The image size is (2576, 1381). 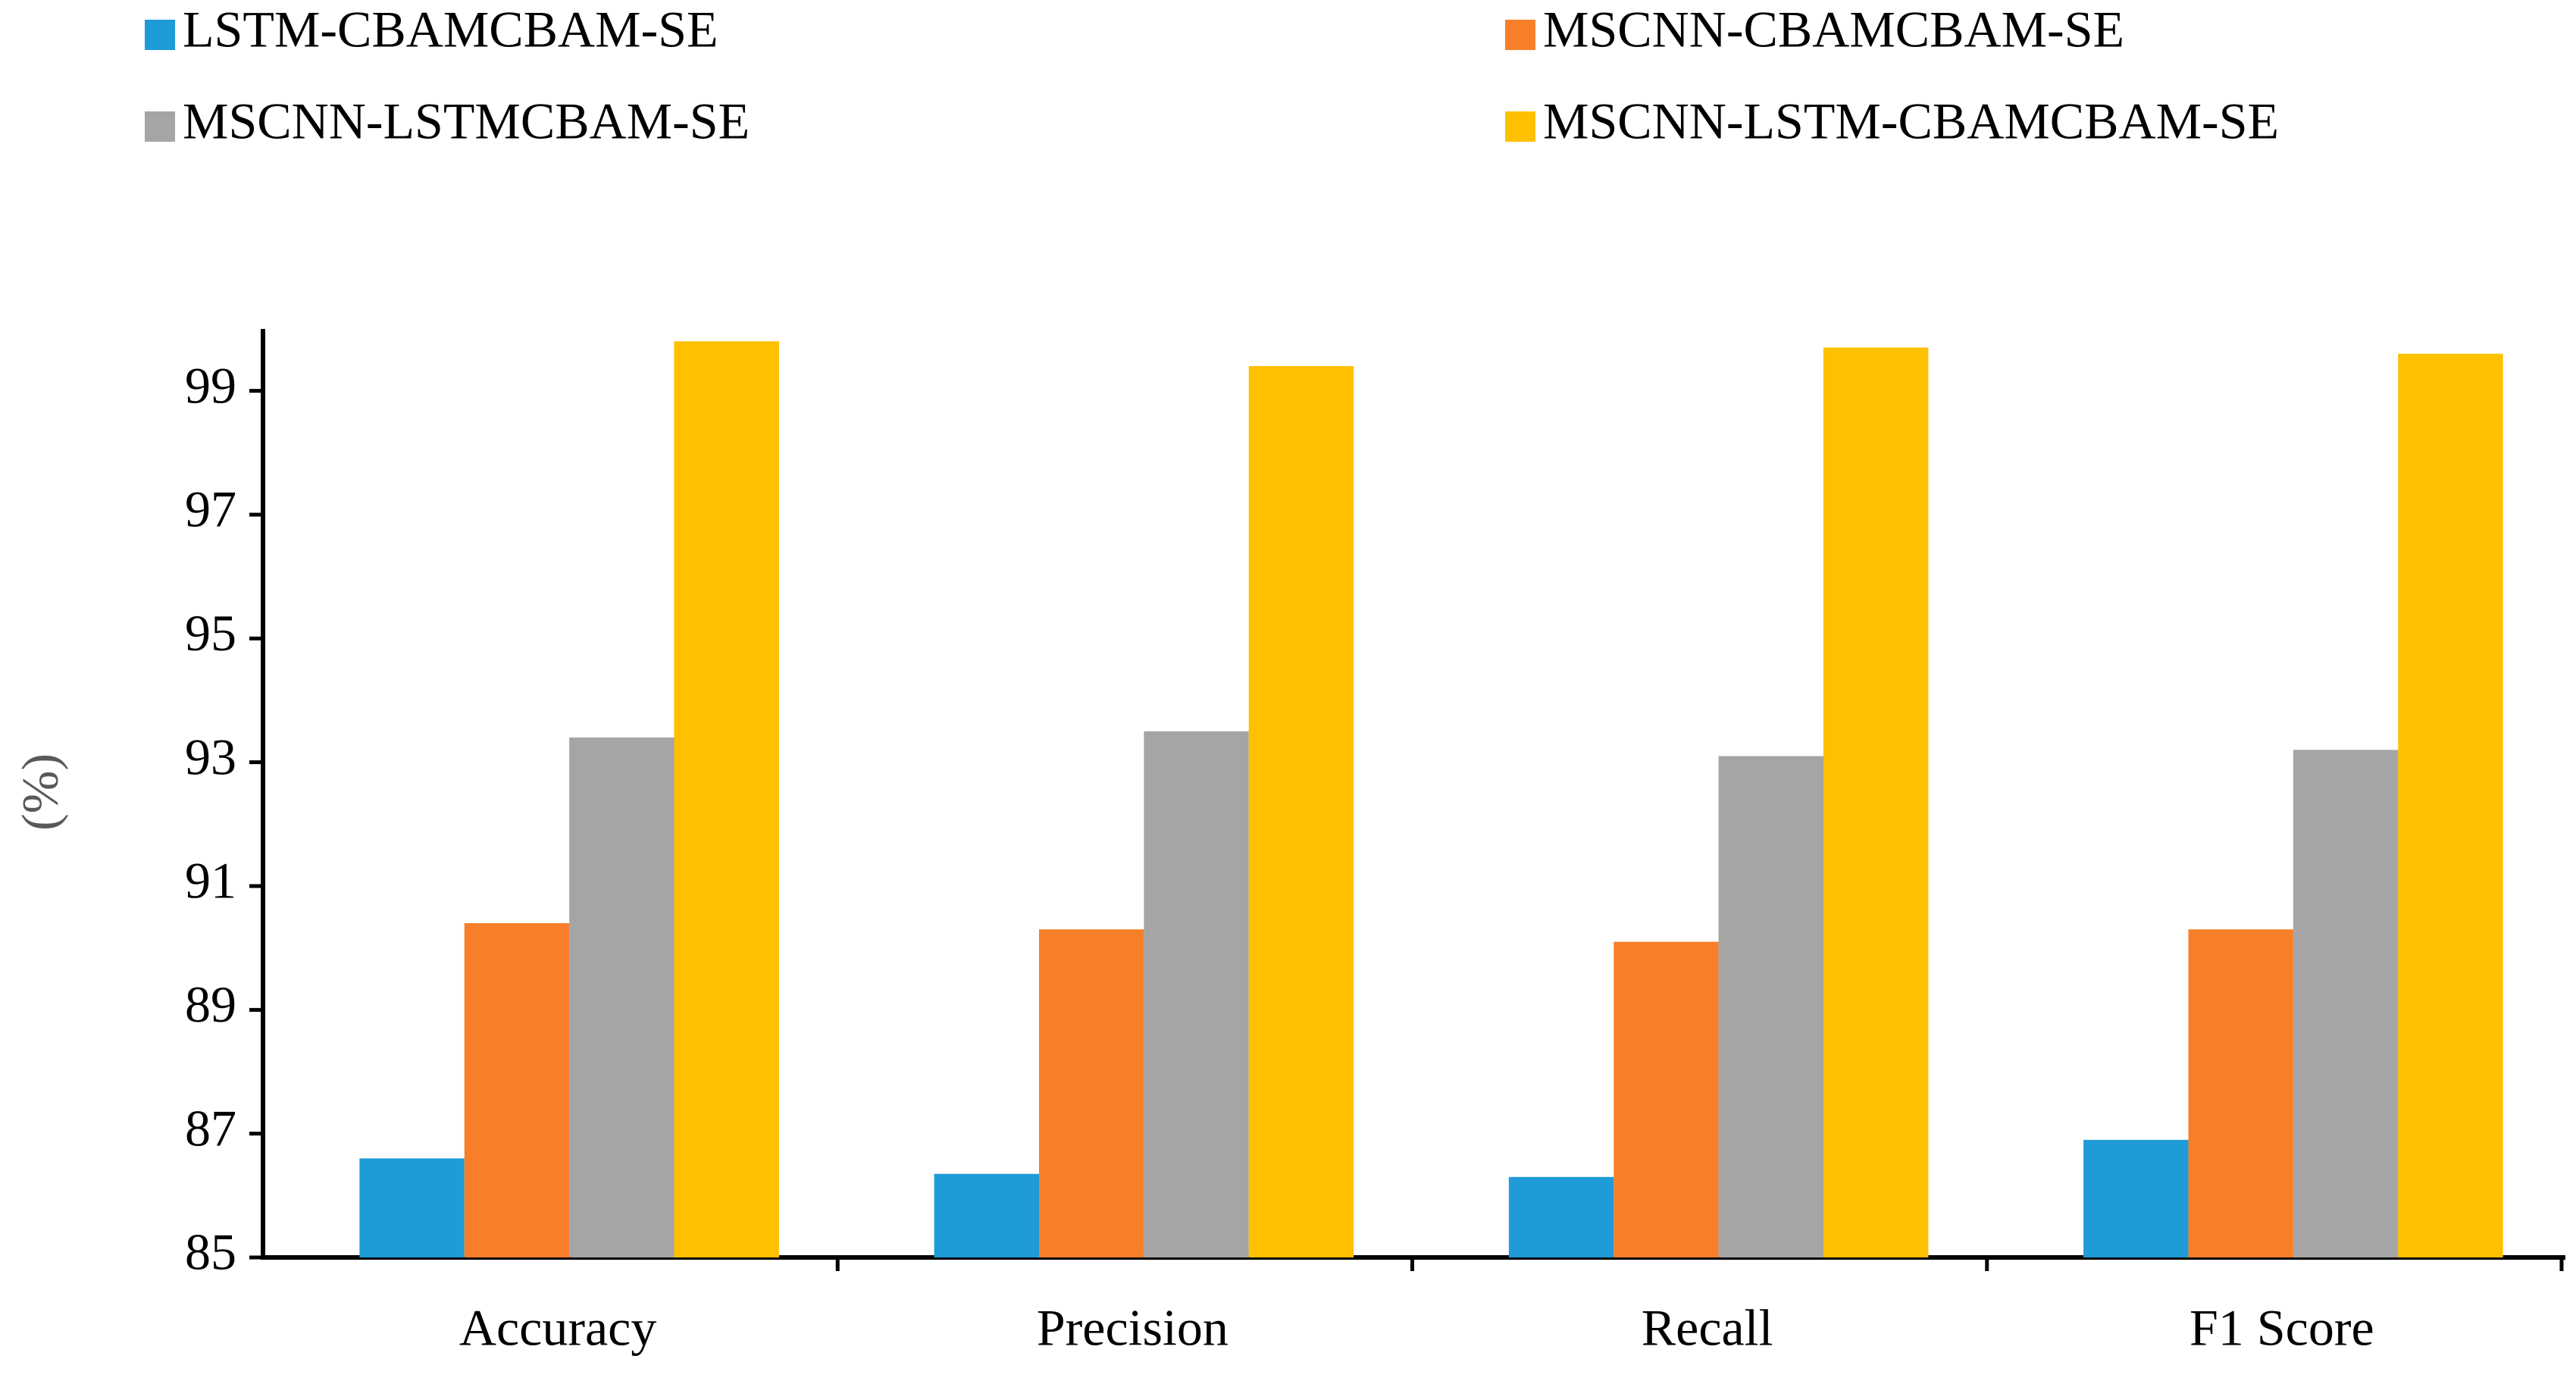 What do you see at coordinates (451, 29) in the screenshot?
I see `legend-label: LSTM-CBAMCBAM-SE` at bounding box center [451, 29].